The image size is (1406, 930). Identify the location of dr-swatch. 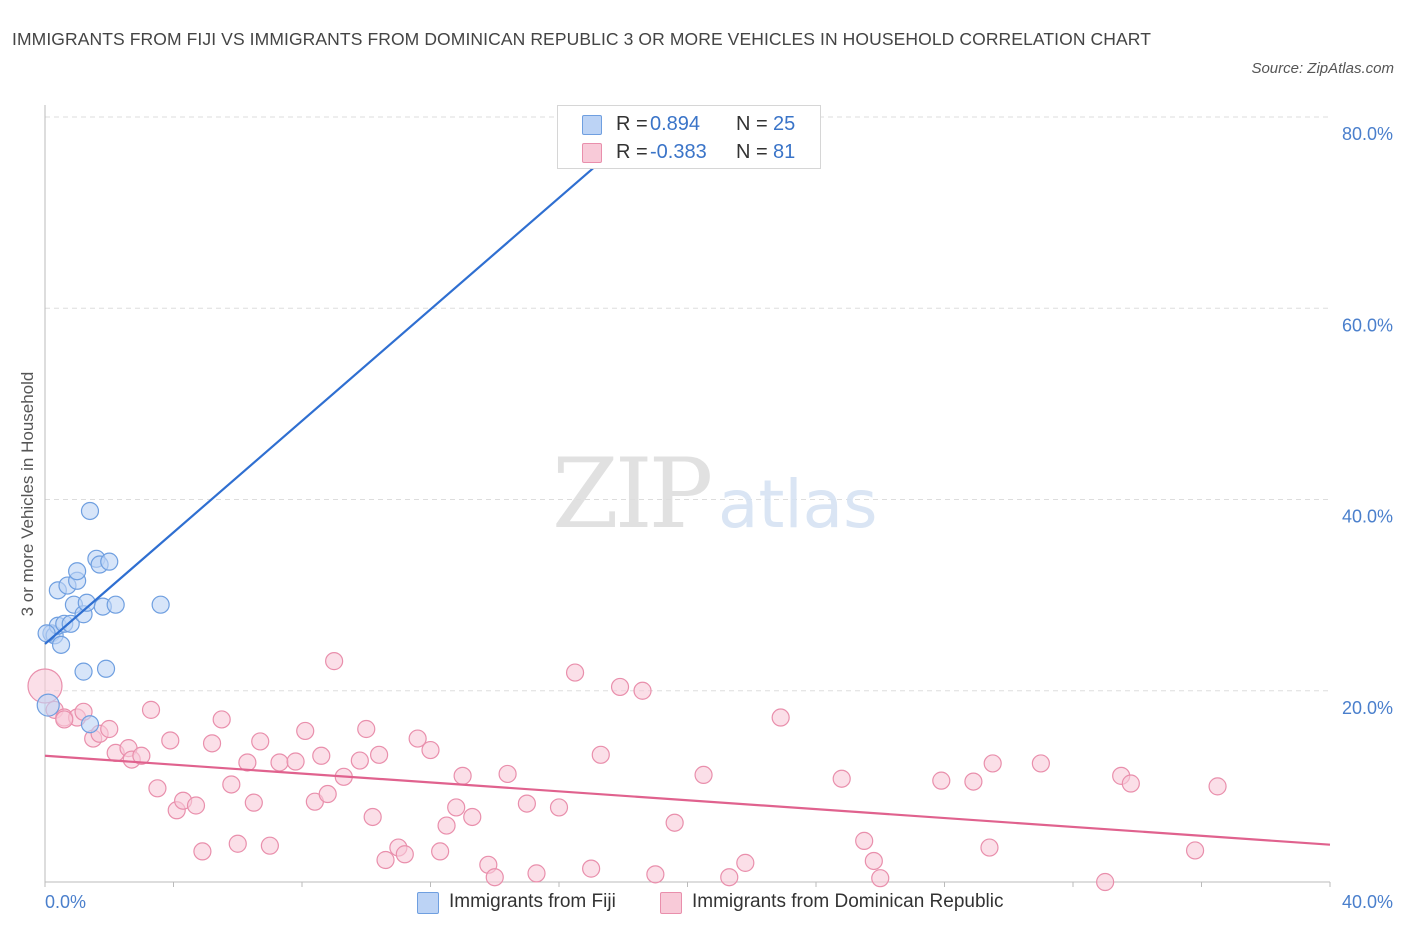
(592, 153).